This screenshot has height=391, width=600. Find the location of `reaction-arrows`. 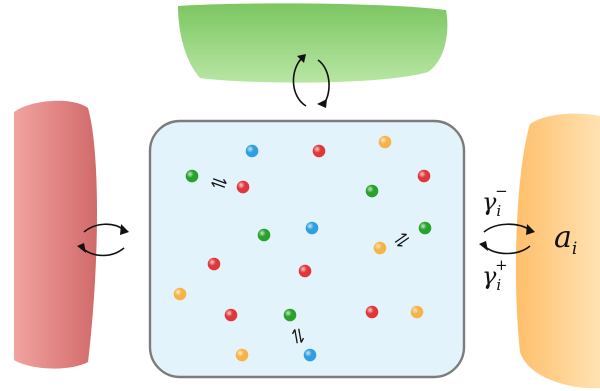

reaction-arrows is located at coordinates (310, 261).